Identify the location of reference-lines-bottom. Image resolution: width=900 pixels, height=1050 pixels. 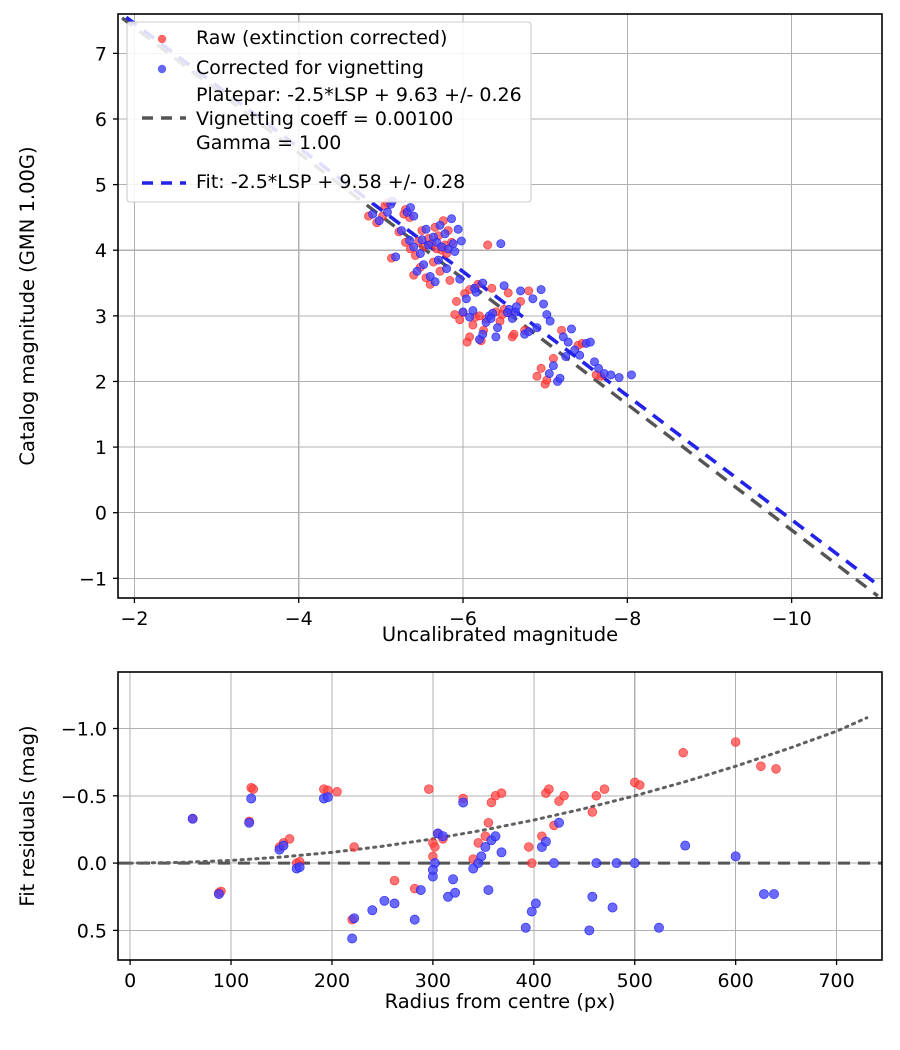
(500, 790).